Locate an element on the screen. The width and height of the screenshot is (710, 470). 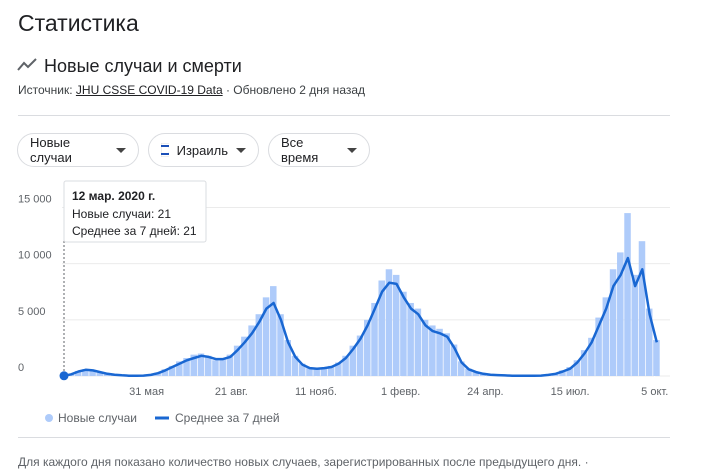
country-dropdown: Израиль is located at coordinates (203, 150).